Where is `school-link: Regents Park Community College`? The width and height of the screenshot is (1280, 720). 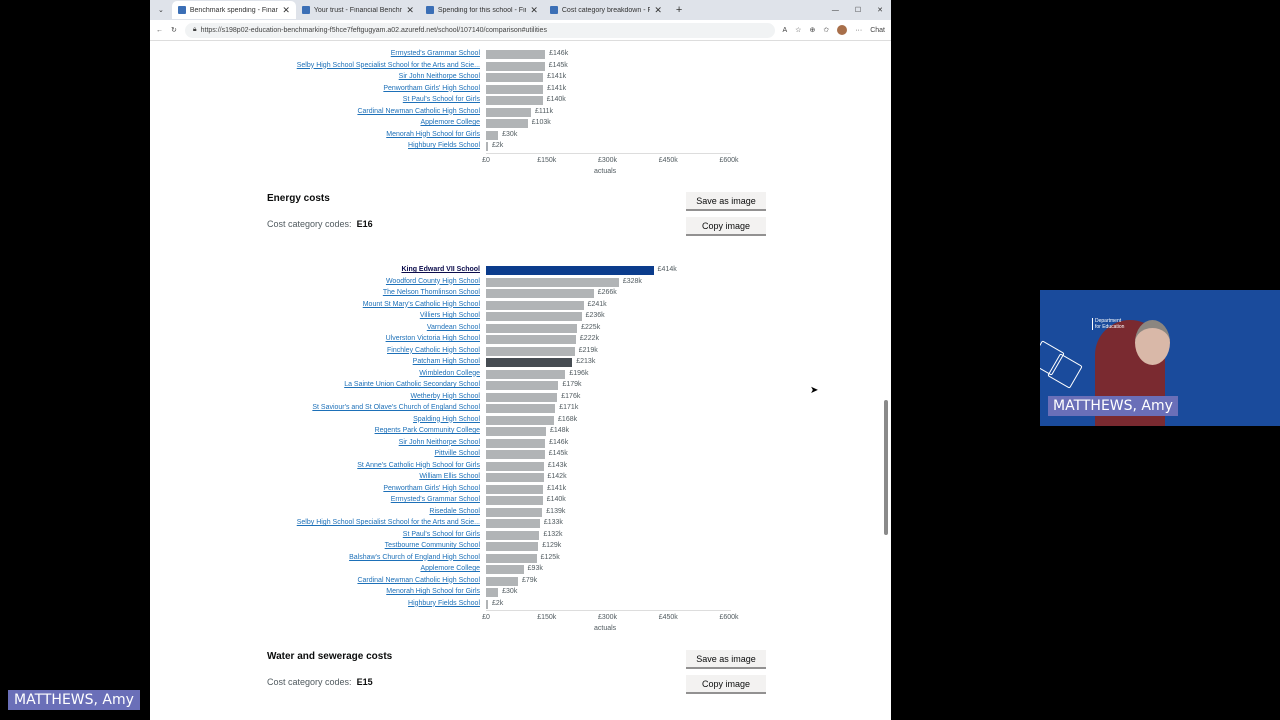 school-link: Regents Park Community College is located at coordinates (427, 430).